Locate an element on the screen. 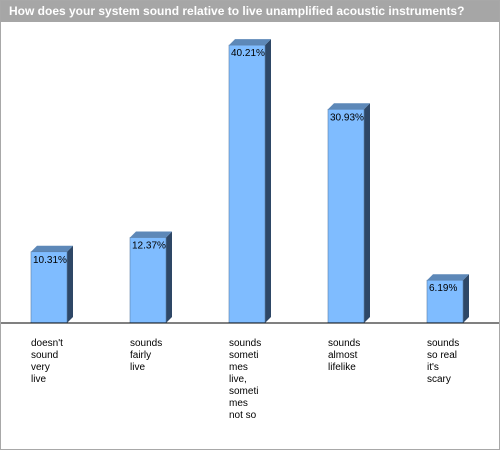 The image size is (500, 450). x-tick-label: doesn't sound very live is located at coordinates (47, 361).